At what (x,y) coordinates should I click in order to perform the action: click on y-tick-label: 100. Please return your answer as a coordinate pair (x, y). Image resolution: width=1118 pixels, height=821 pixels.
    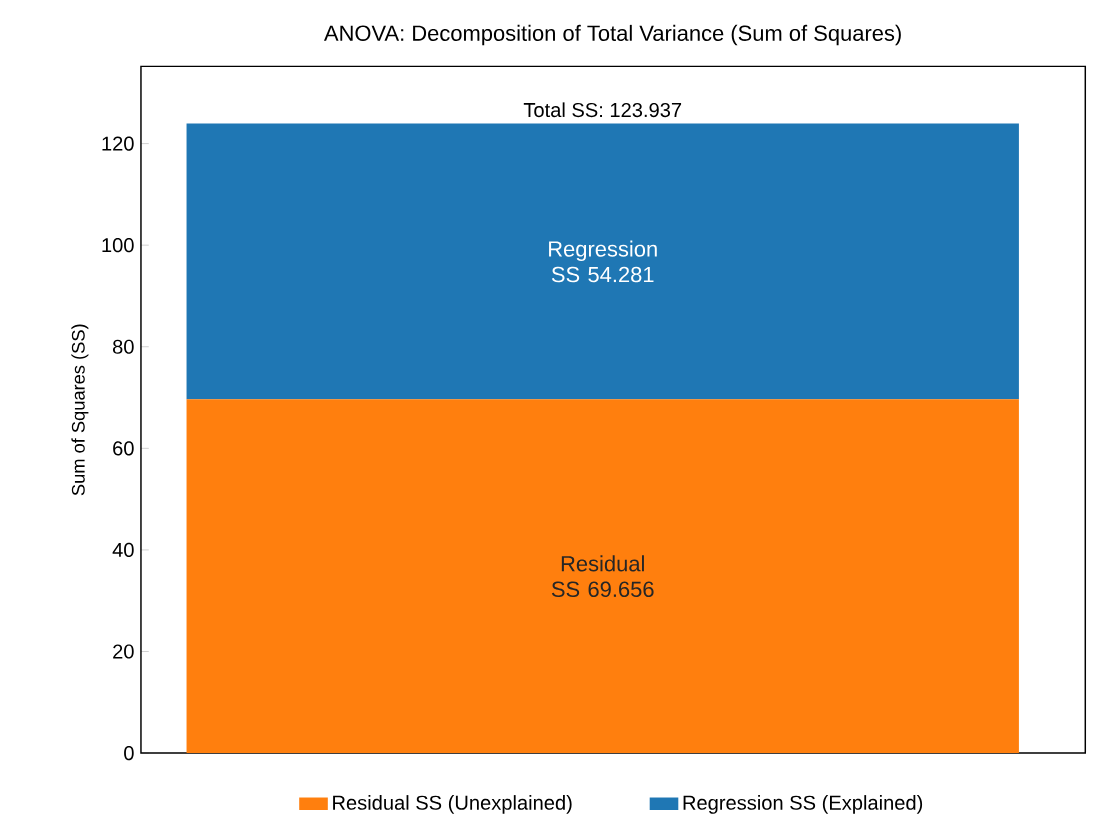
    Looking at the image, I should click on (118, 245).